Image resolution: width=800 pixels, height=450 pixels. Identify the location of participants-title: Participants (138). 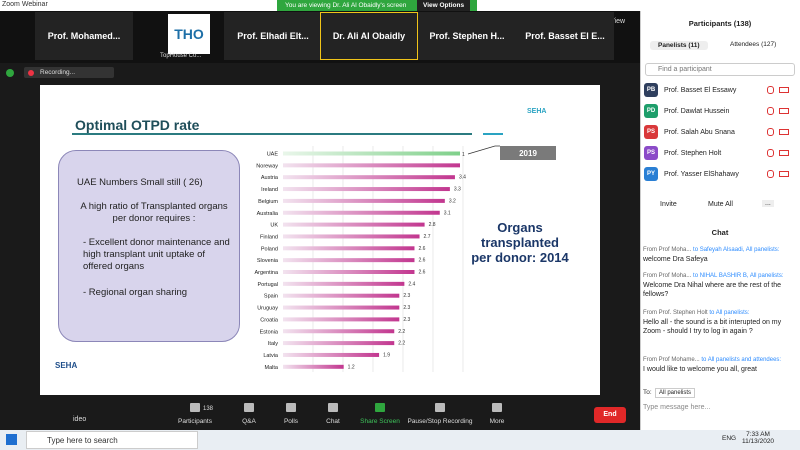
(720, 23).